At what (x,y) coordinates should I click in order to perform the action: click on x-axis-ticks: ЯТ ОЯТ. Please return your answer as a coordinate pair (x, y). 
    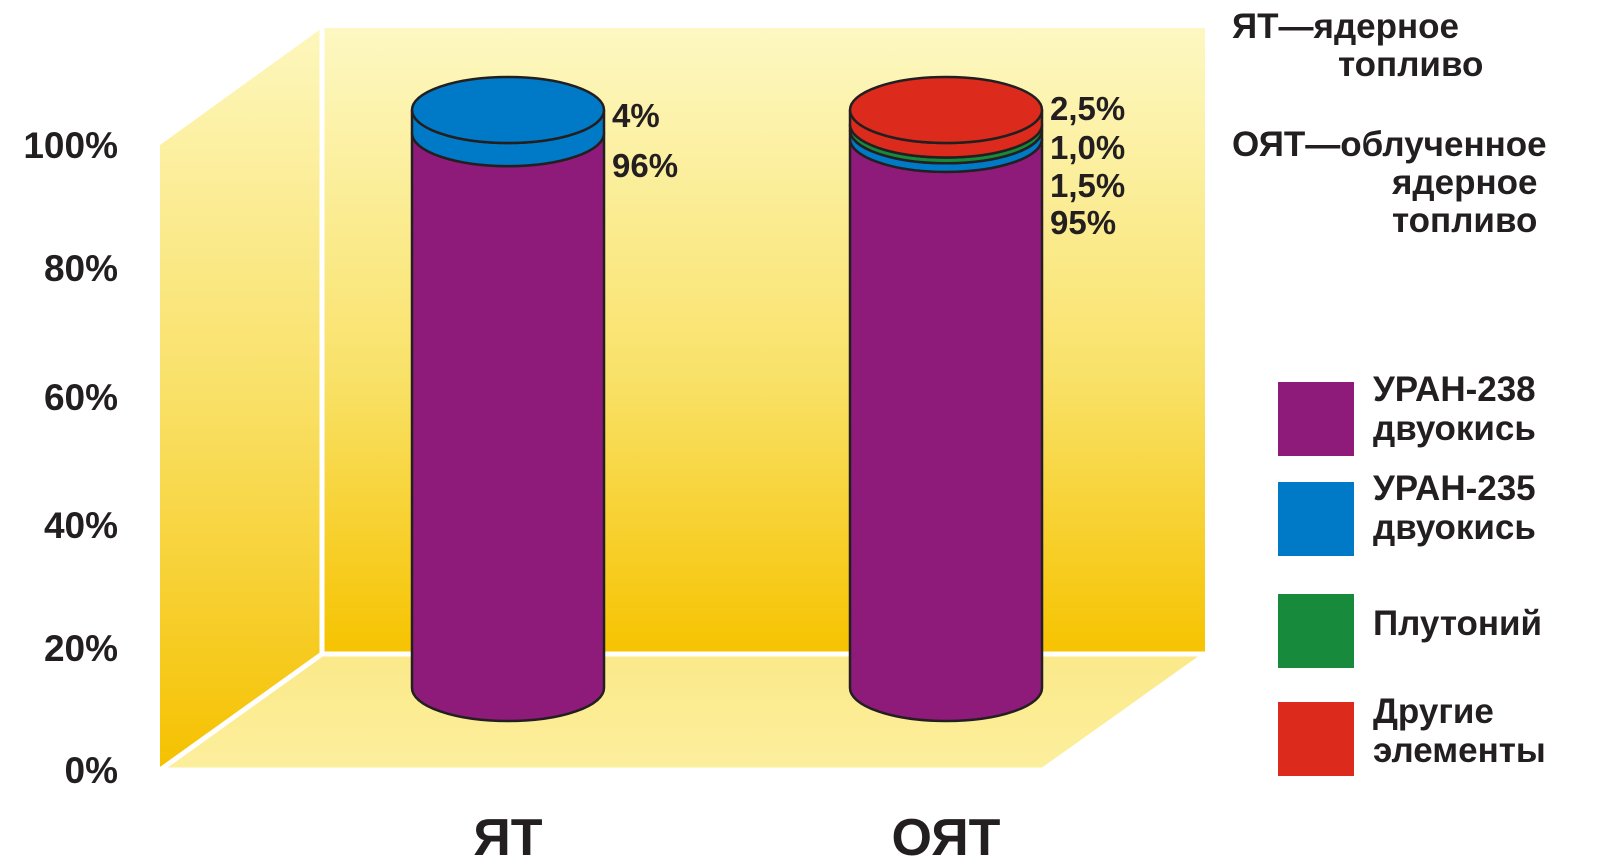
    Looking at the image, I should click on (736, 835).